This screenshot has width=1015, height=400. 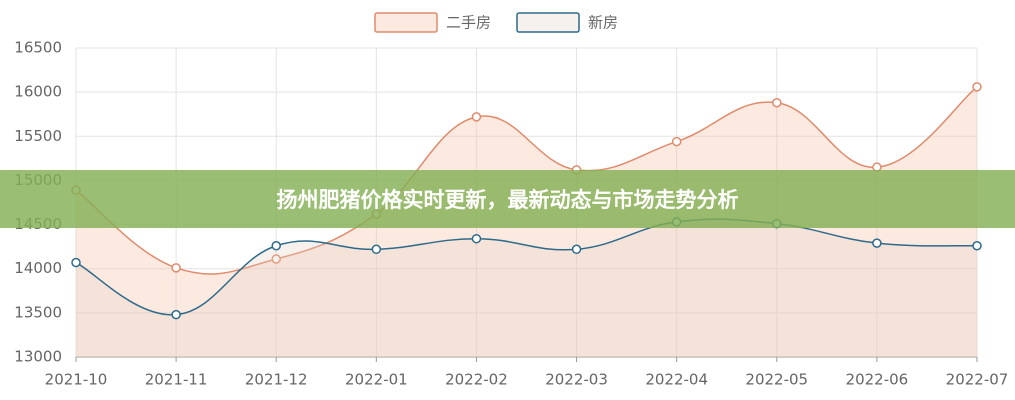 I want to click on legend-label: 二手房, so click(x=468, y=23).